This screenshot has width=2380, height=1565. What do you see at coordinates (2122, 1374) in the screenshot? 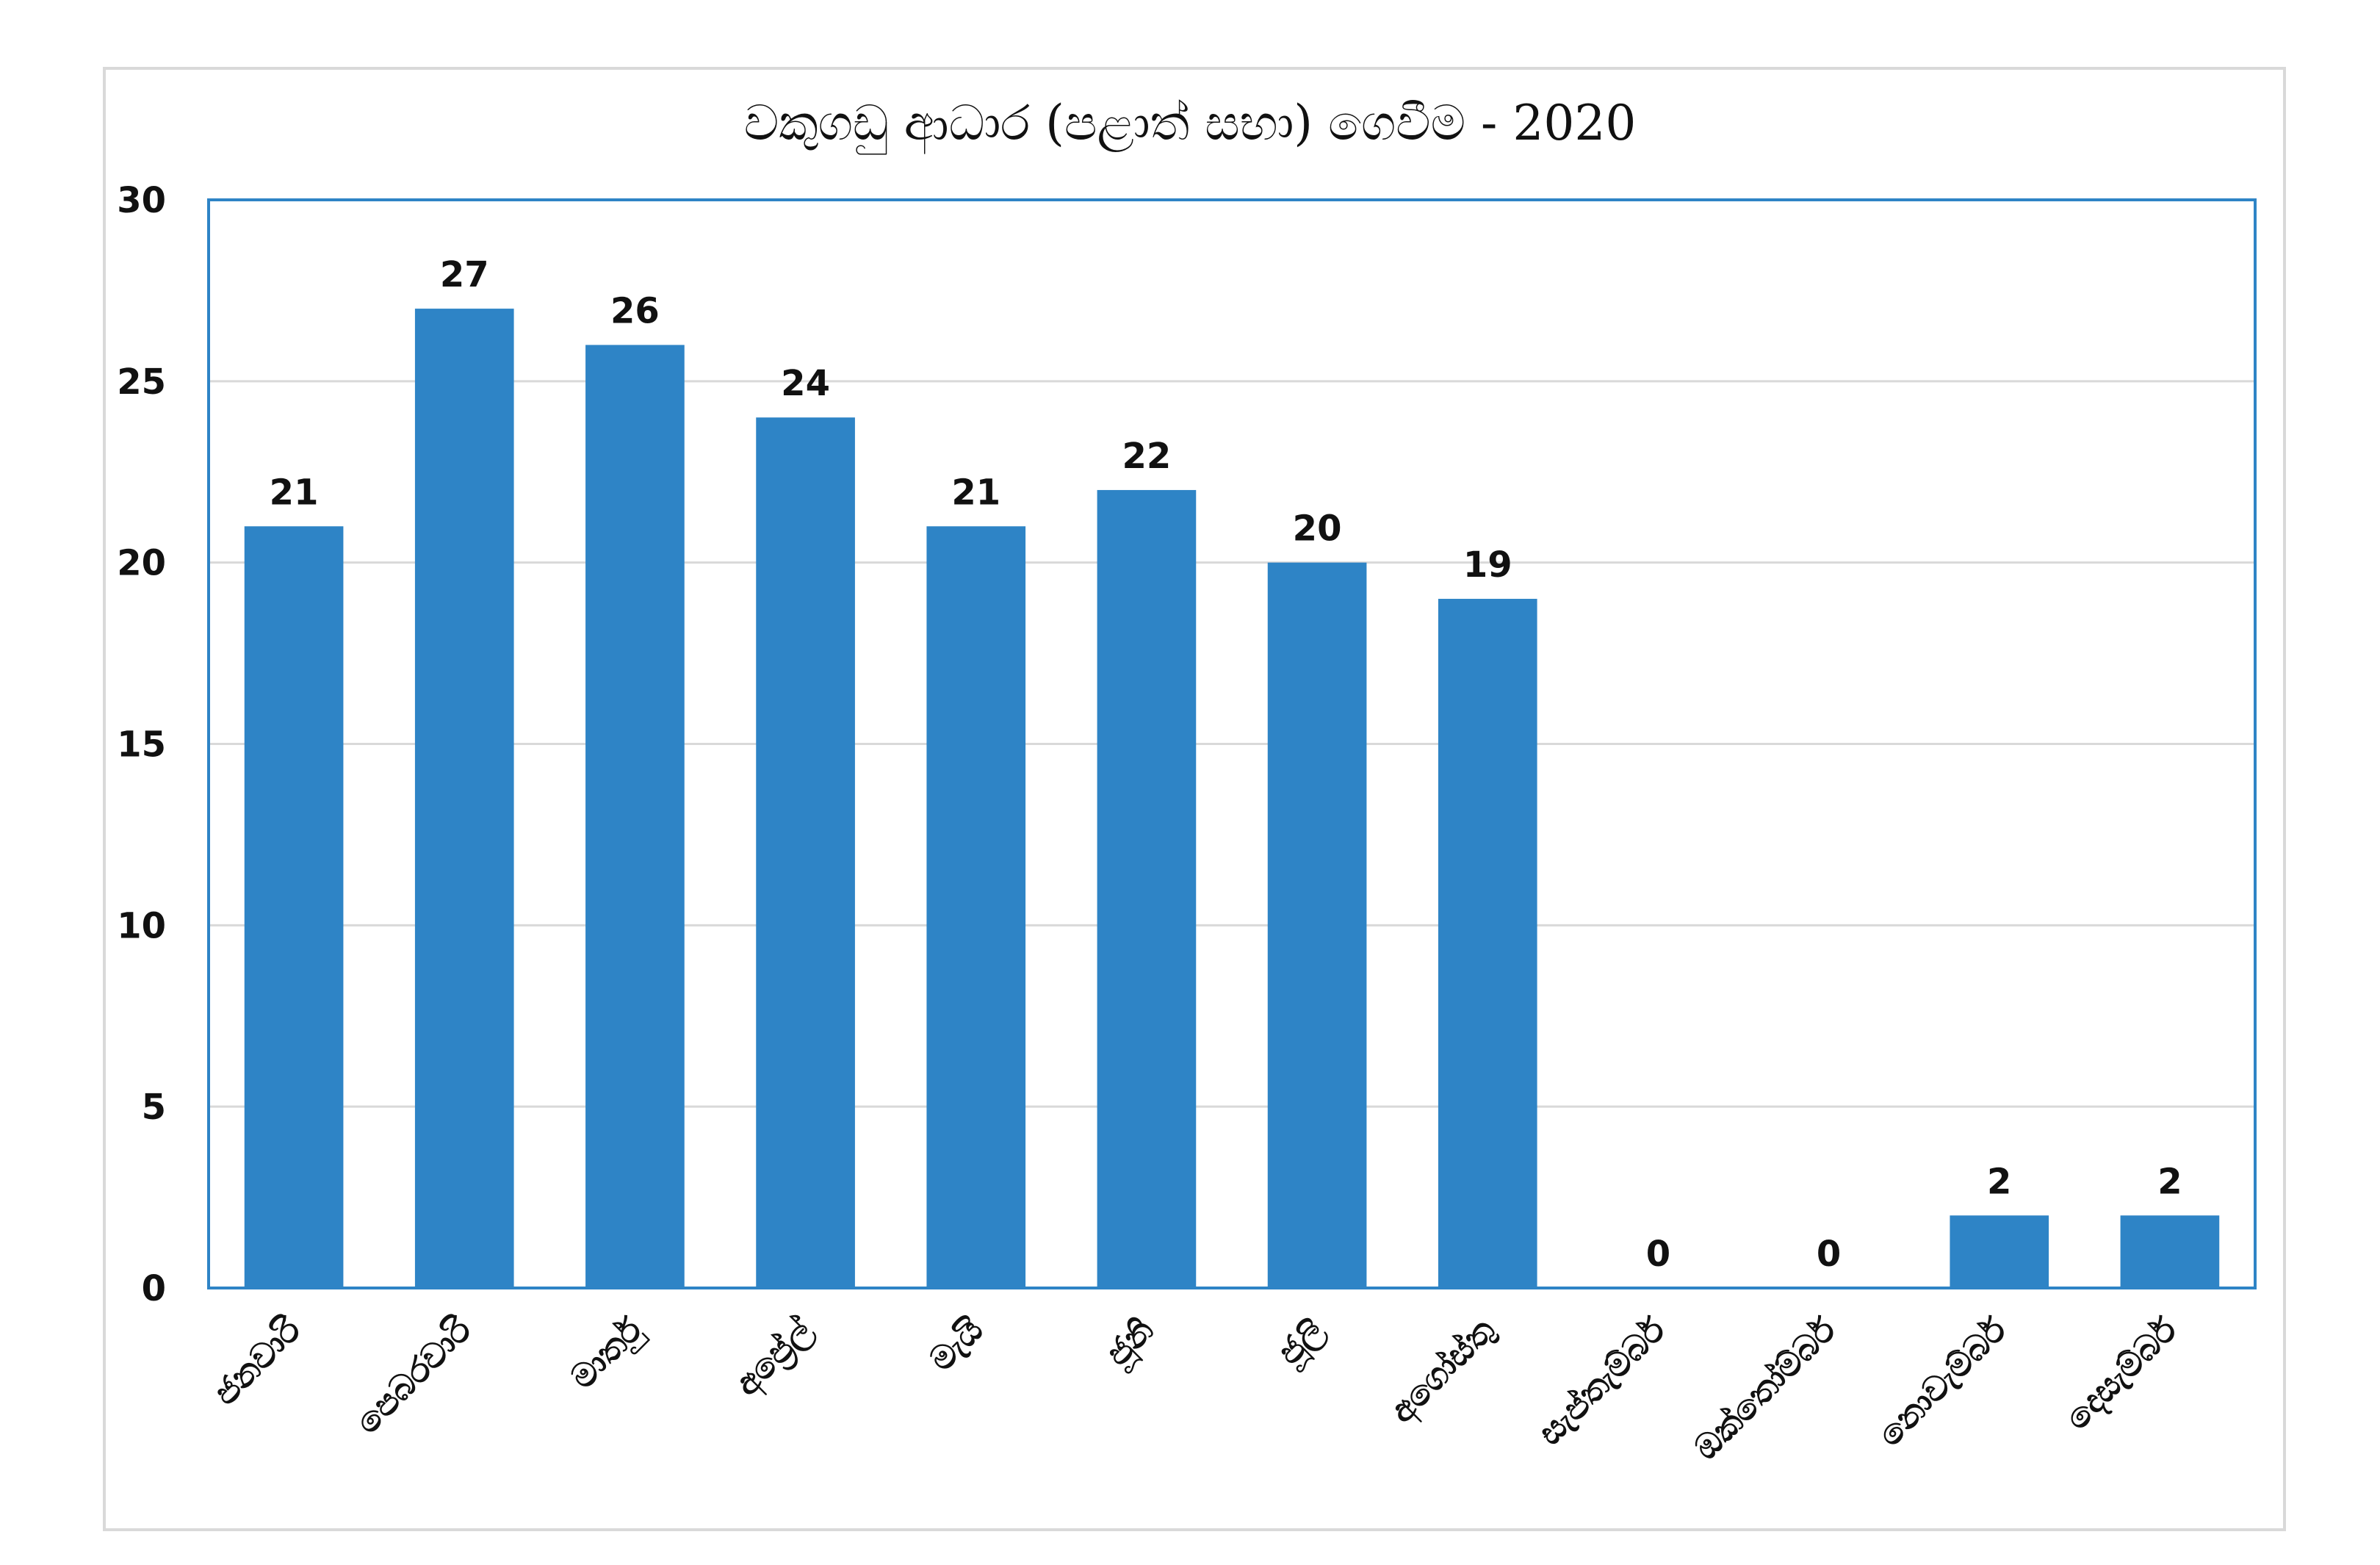
I see `x-category-label: දෙසැම්බර්` at bounding box center [2122, 1374].